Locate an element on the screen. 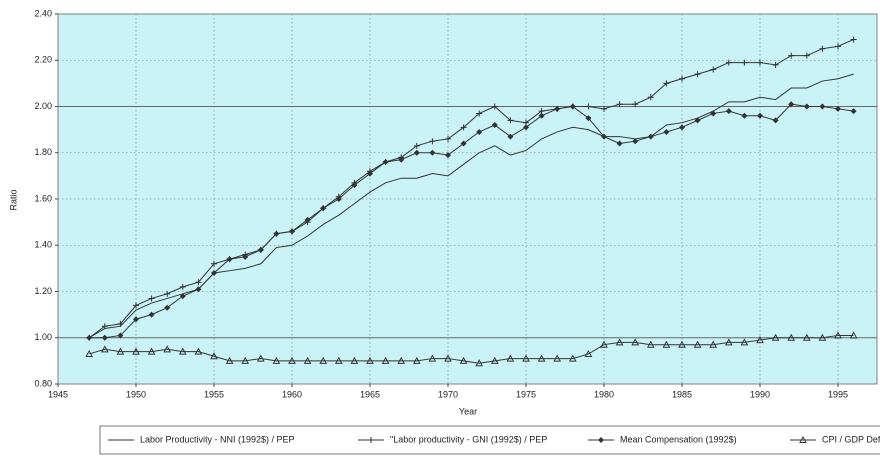 This screenshot has width=880, height=462. legend-label: Mean Compensation (1992$) is located at coordinates (678, 439).